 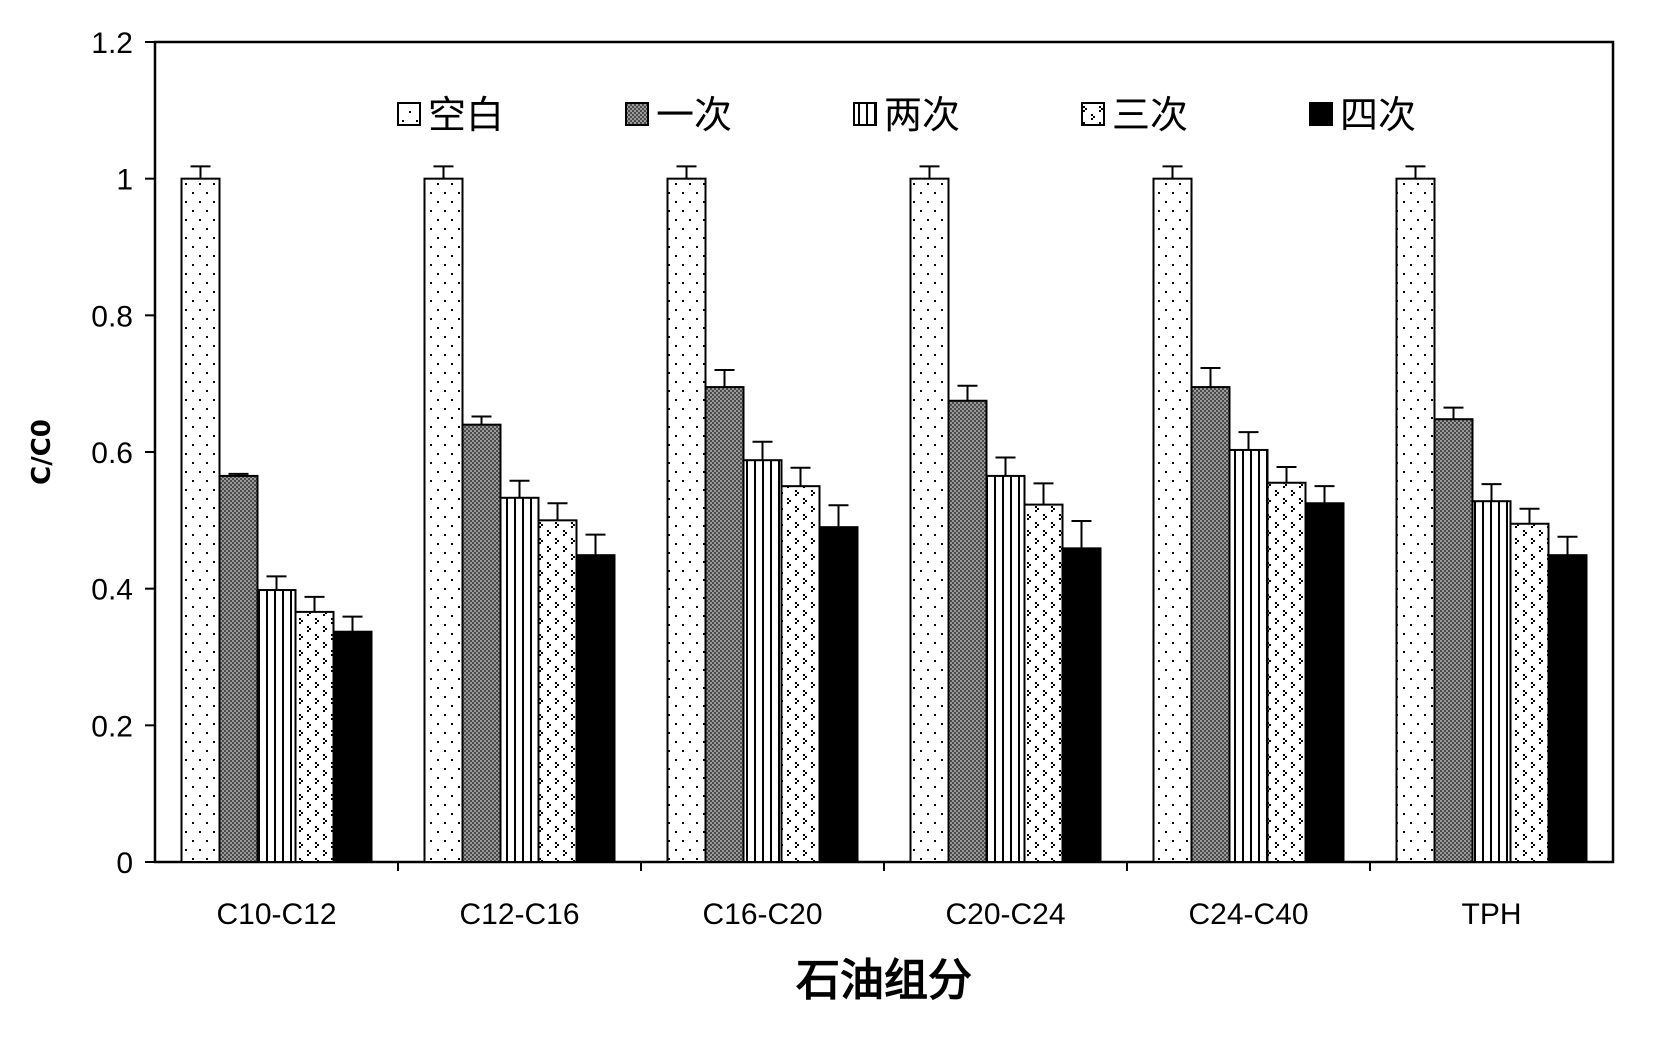 What do you see at coordinates (112, 316) in the screenshot?
I see `y-tick-label: 0.8` at bounding box center [112, 316].